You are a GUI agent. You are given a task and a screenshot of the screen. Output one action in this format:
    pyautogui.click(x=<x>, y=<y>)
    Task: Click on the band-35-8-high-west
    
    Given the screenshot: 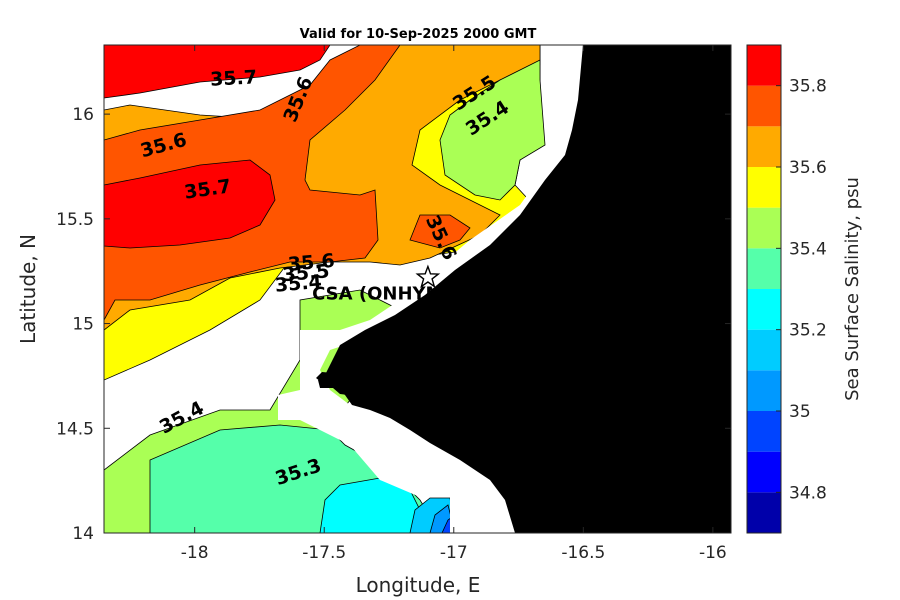 What is the action you would take?
    pyautogui.click(x=190, y=204)
    